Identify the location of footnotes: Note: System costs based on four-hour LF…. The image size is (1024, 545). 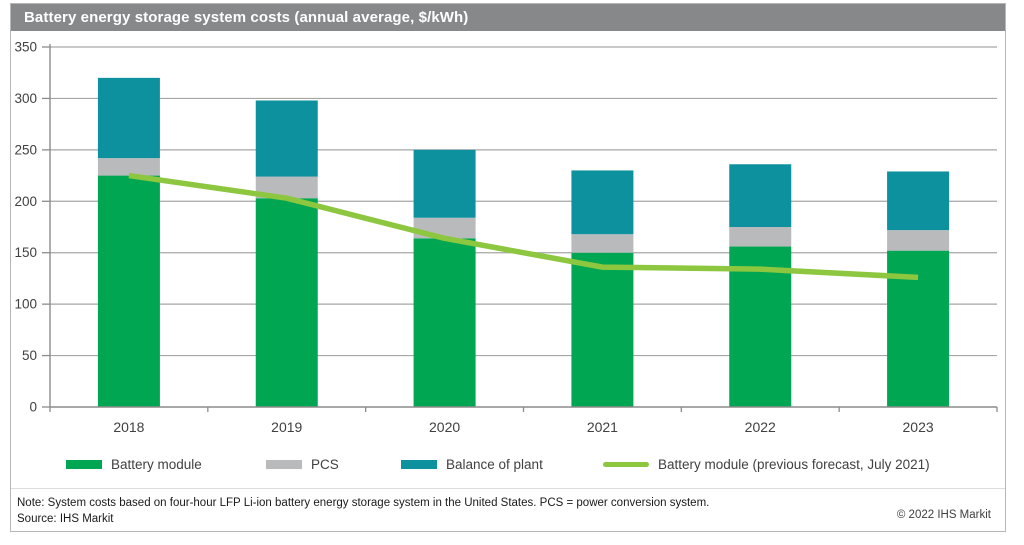
(363, 511).